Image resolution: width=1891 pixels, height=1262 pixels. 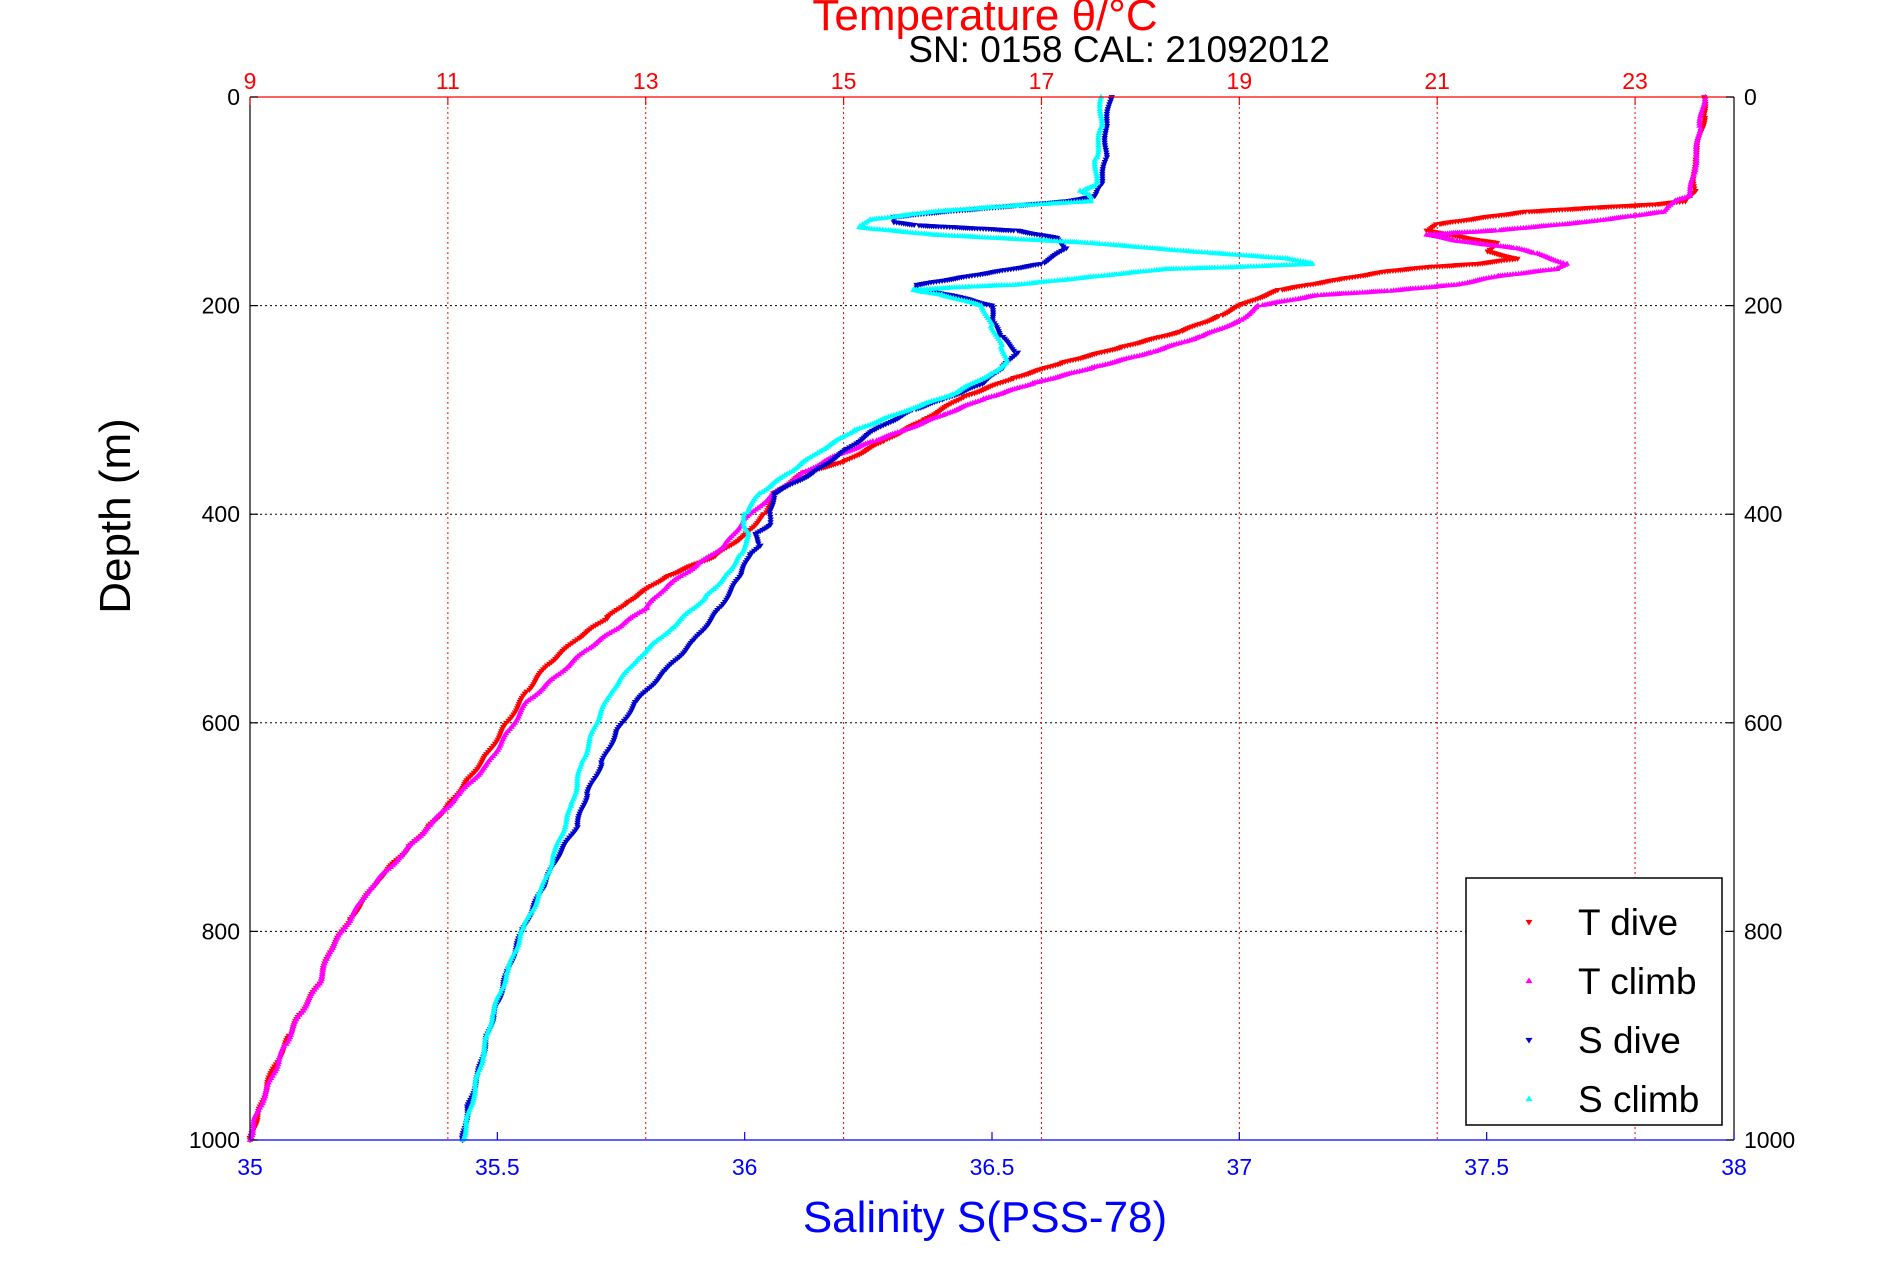 What do you see at coordinates (1763, 723) in the screenshot?
I see `depth-tick-label-right: 600` at bounding box center [1763, 723].